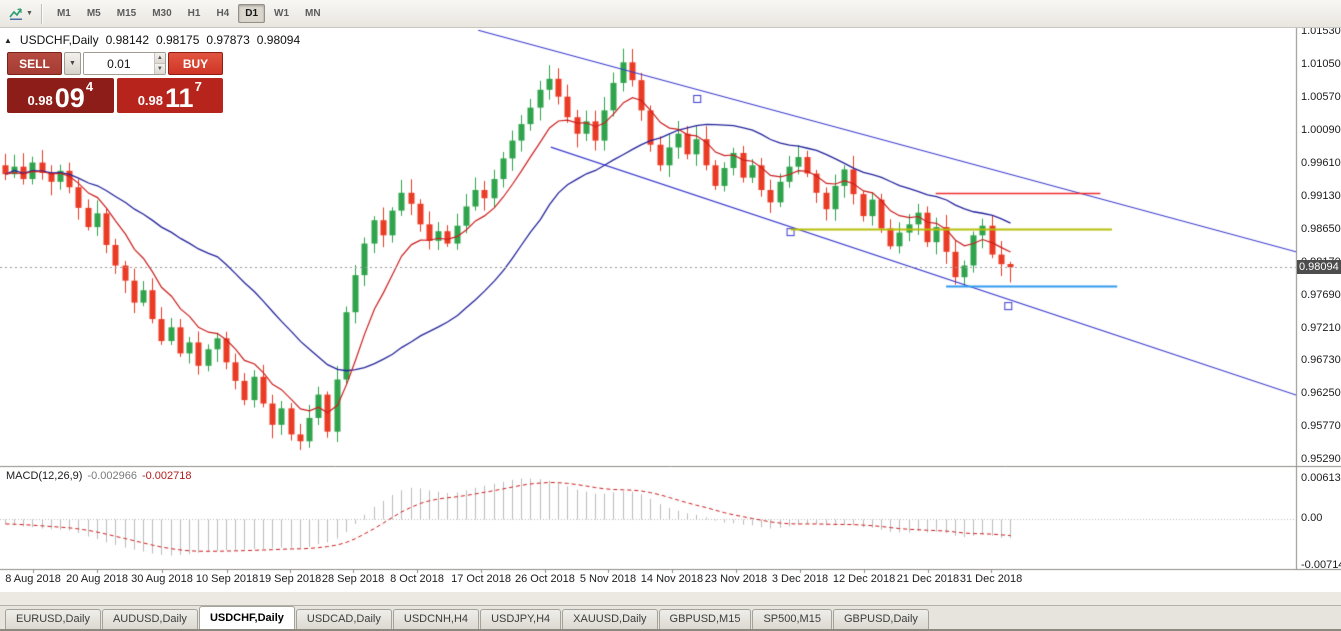 This screenshot has width=1341, height=631. I want to click on price-axis-label: 0.96730, so click(1321, 360).